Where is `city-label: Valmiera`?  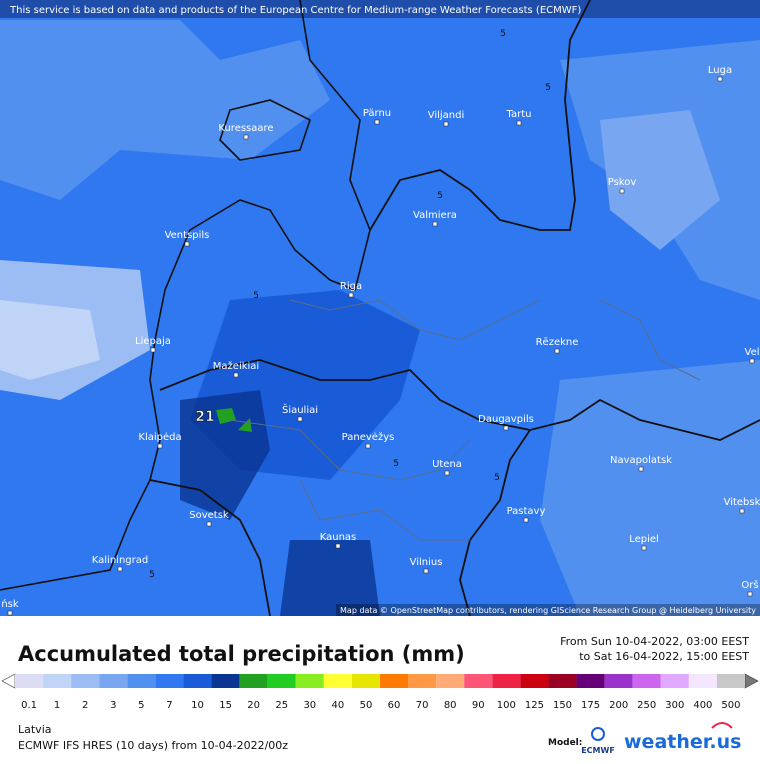
city-label: Valmiera is located at coordinates (435, 215).